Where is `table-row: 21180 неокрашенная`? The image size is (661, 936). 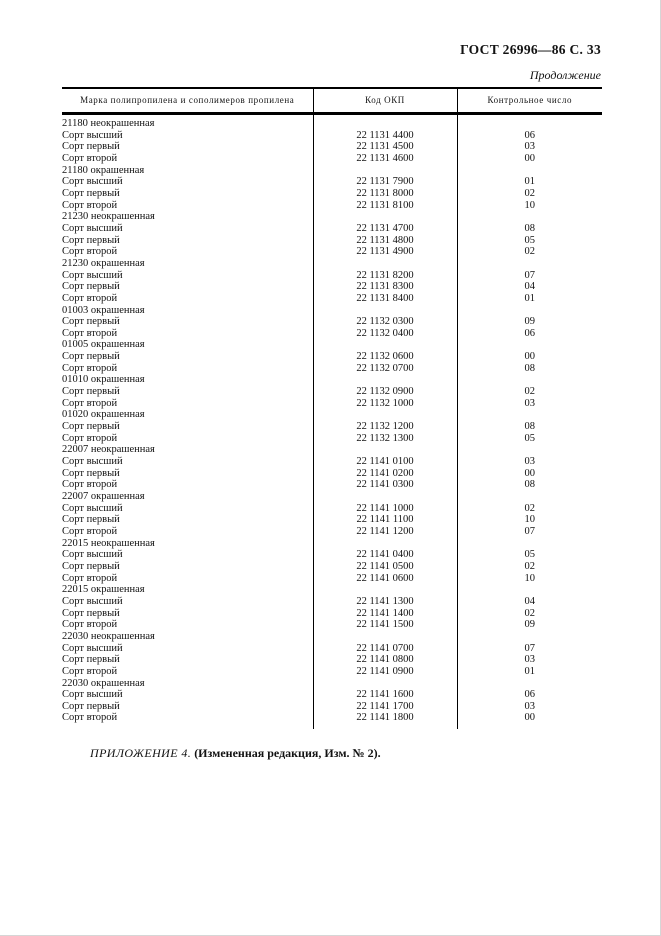
table-row: 21180 неокрашенная is located at coordinates (332, 121).